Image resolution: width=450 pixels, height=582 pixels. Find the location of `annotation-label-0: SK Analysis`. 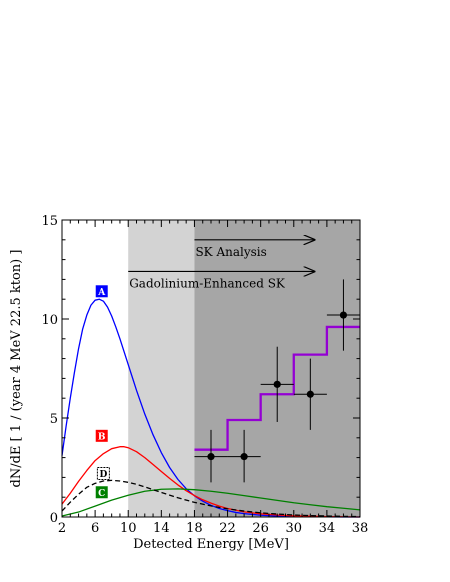

annotation-label-0: SK Analysis is located at coordinates (230, 252).